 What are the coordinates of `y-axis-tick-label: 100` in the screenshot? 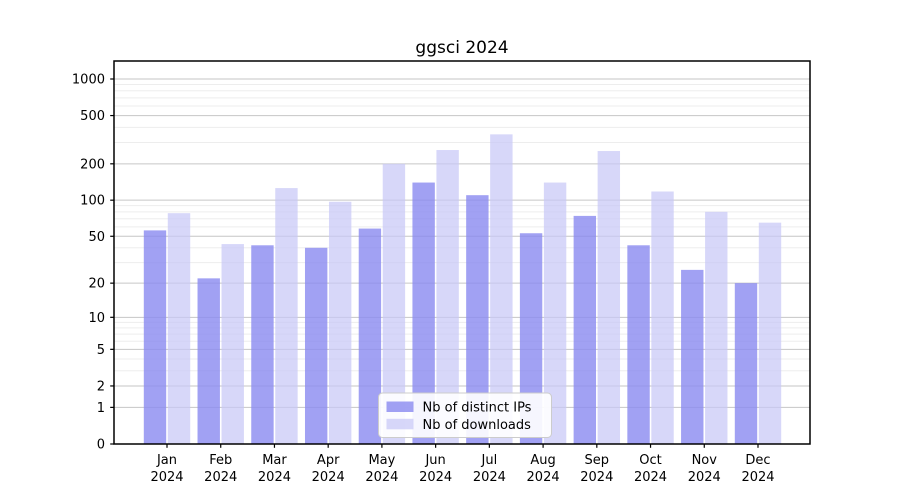 It's located at (92, 201).